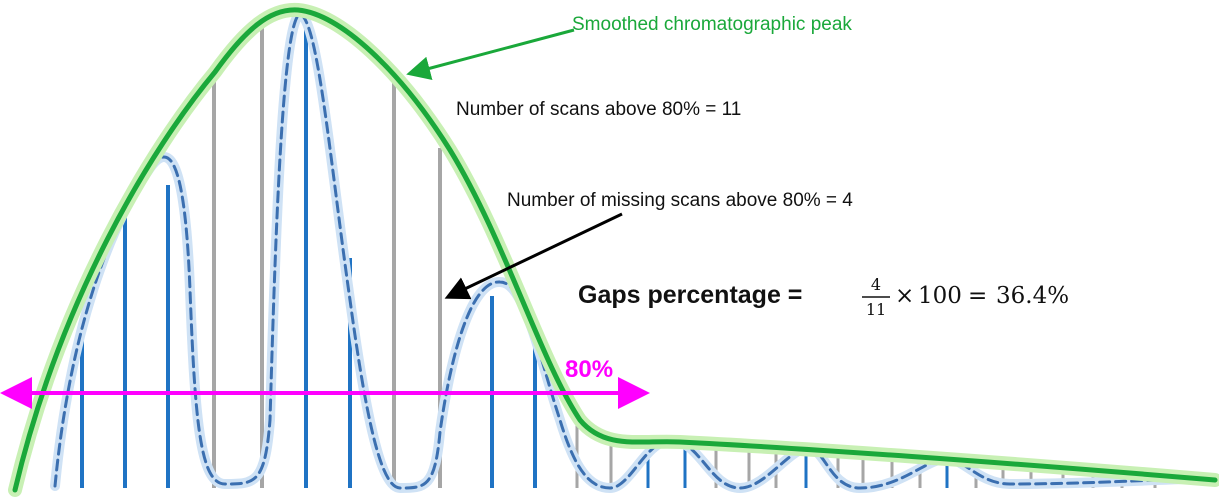 This screenshot has width=1219, height=498. What do you see at coordinates (876, 309) in the screenshot?
I see `formula-denominator: 11` at bounding box center [876, 309].